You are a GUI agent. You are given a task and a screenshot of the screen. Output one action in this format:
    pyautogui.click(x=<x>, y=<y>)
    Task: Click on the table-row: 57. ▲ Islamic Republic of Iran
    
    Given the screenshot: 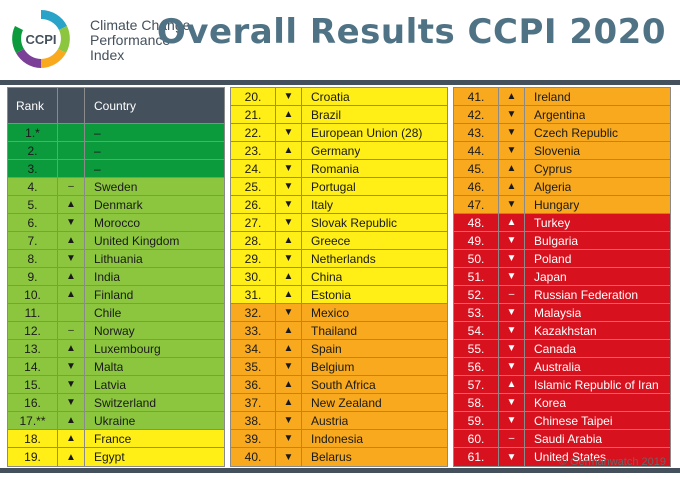 What is the action you would take?
    pyautogui.click(x=562, y=385)
    